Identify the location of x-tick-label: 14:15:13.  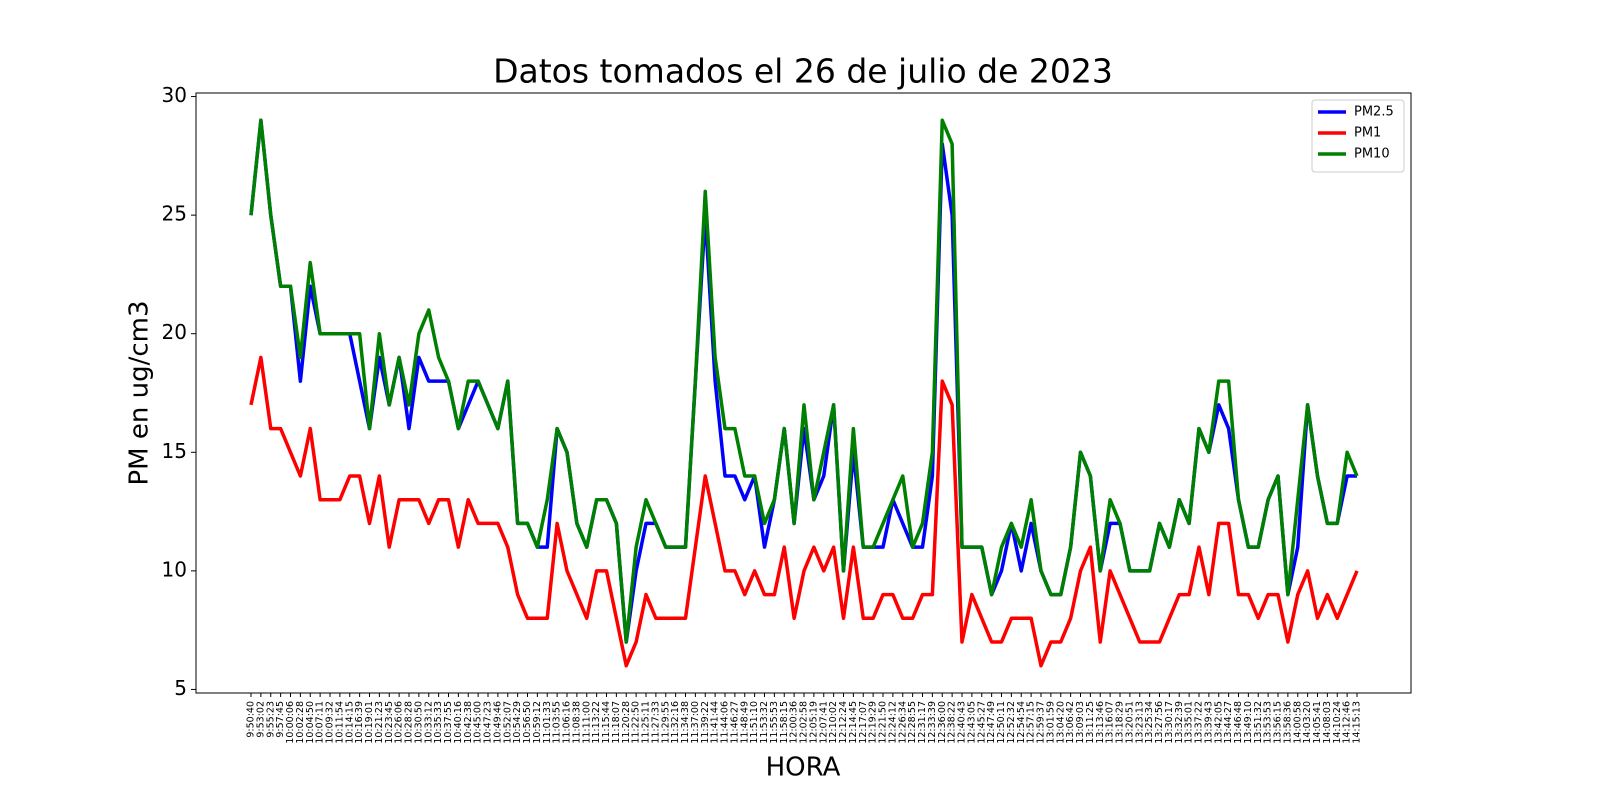
(1357, 722).